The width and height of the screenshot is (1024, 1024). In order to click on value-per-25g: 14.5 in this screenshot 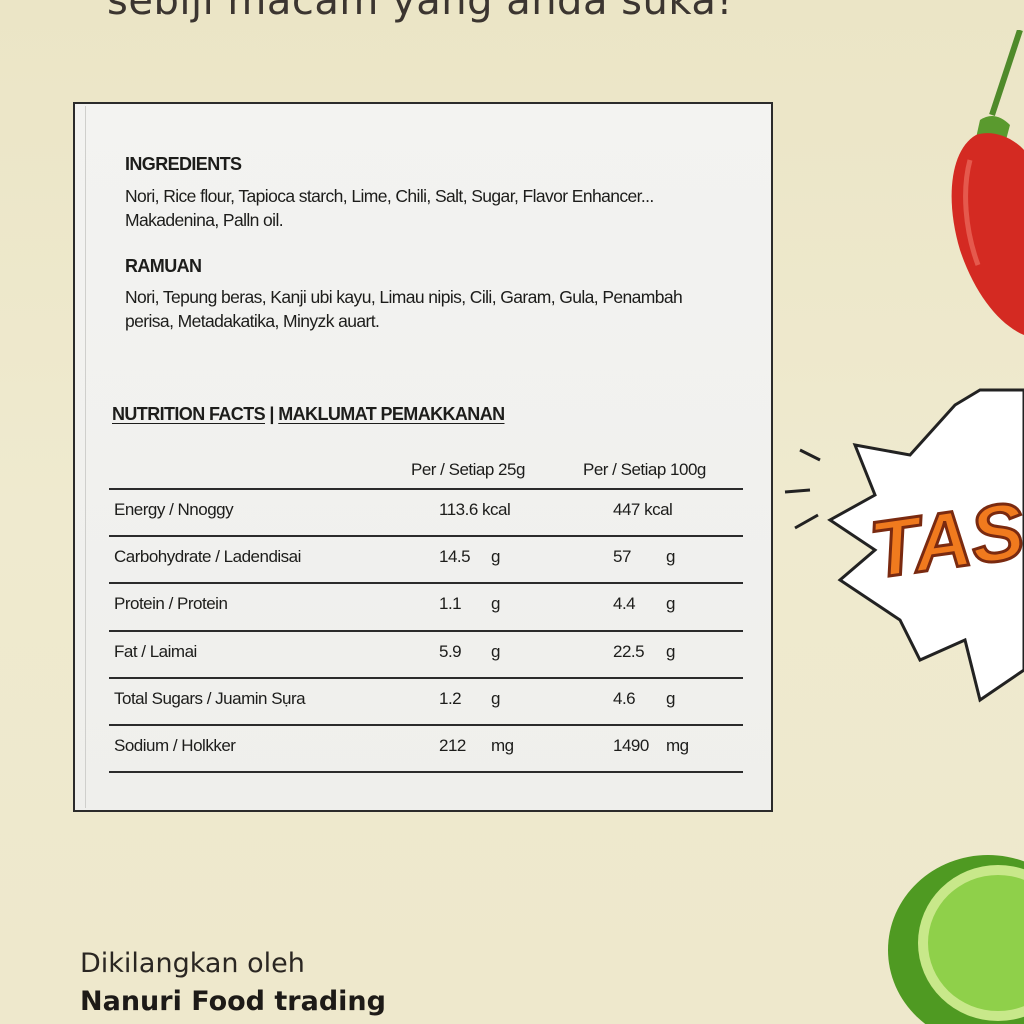, I will do `click(455, 556)`.